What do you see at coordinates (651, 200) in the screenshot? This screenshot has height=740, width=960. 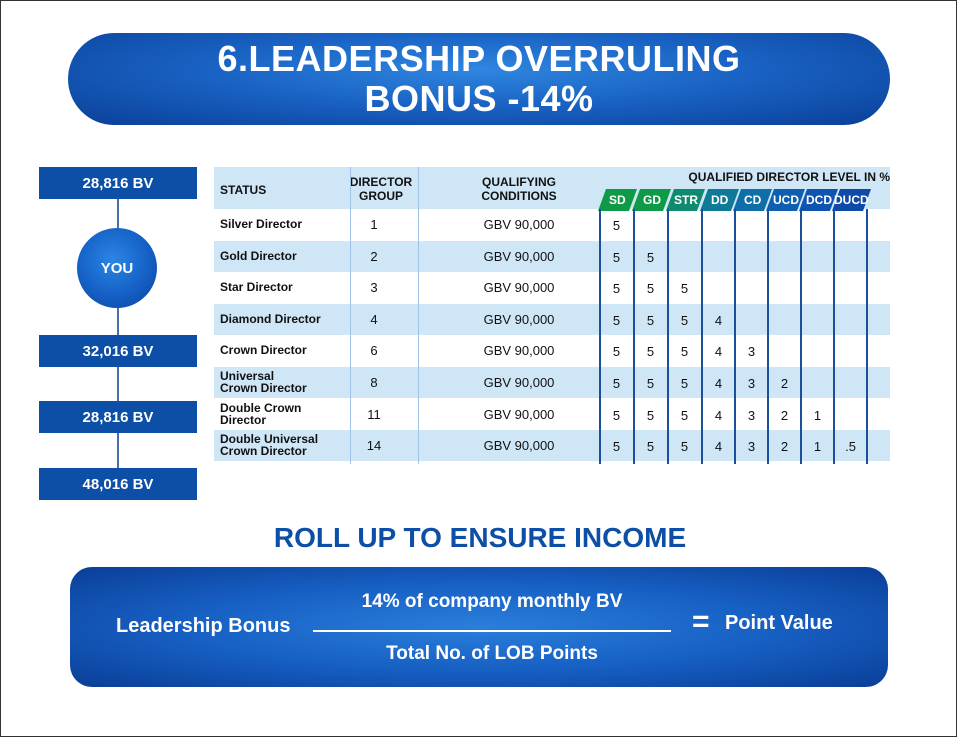 I see `level-badge-label: GD` at bounding box center [651, 200].